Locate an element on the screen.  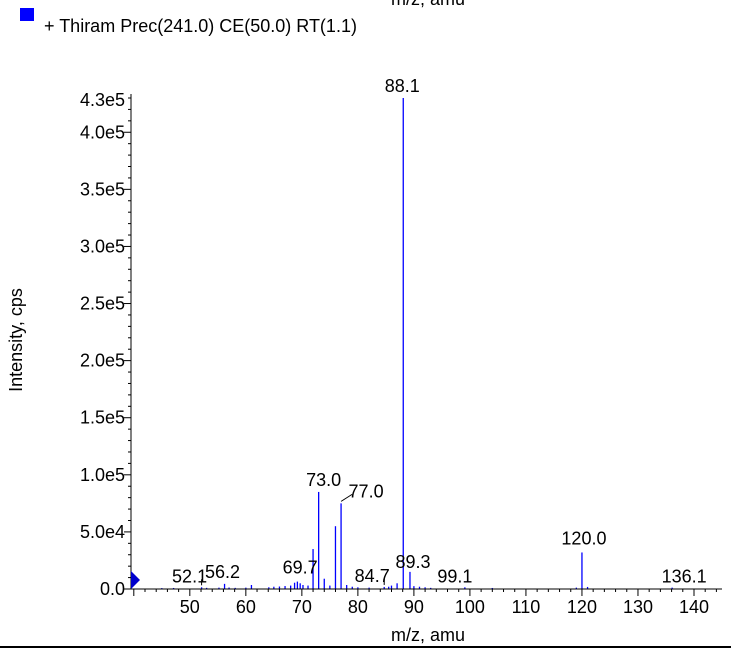
baseline-marker-icon is located at coordinates (135, 580).